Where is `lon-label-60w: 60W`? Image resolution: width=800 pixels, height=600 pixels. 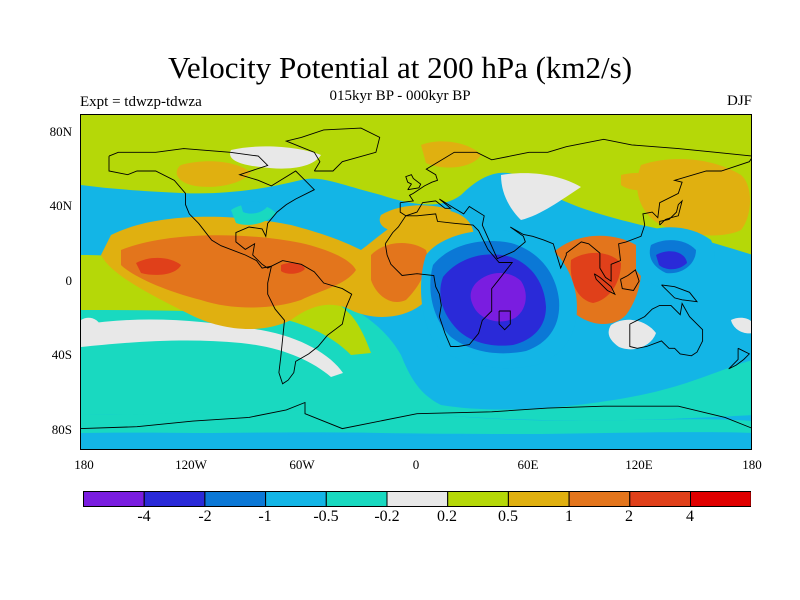
lon-label-60w: 60W is located at coordinates (302, 464).